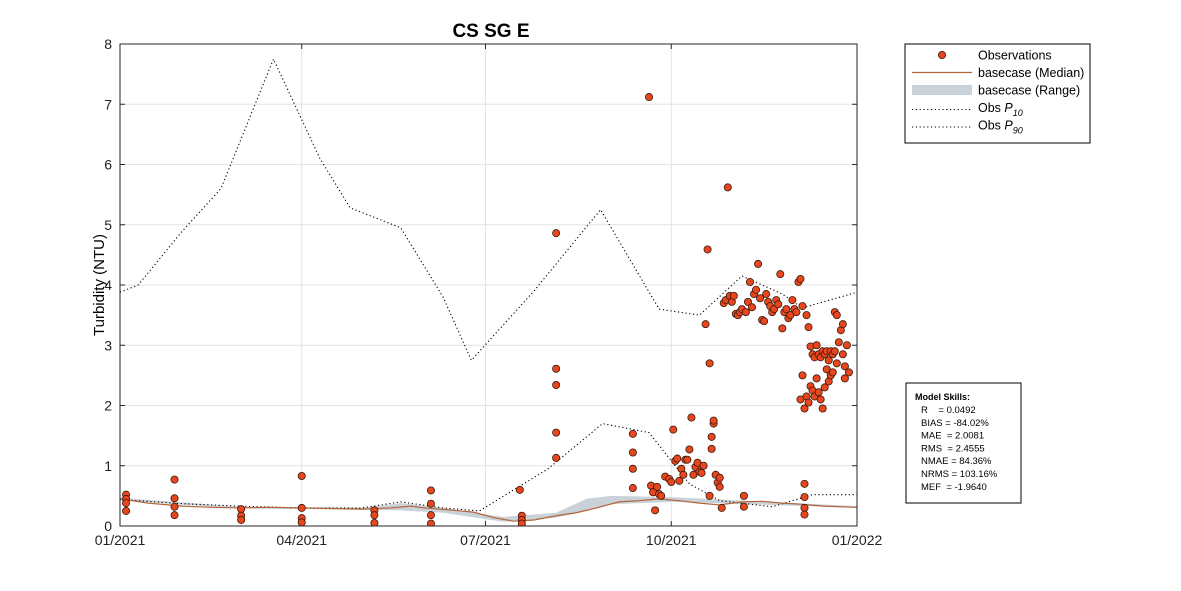  Describe the element at coordinates (108, 406) in the screenshot. I see `y-tick-label: 2` at that location.